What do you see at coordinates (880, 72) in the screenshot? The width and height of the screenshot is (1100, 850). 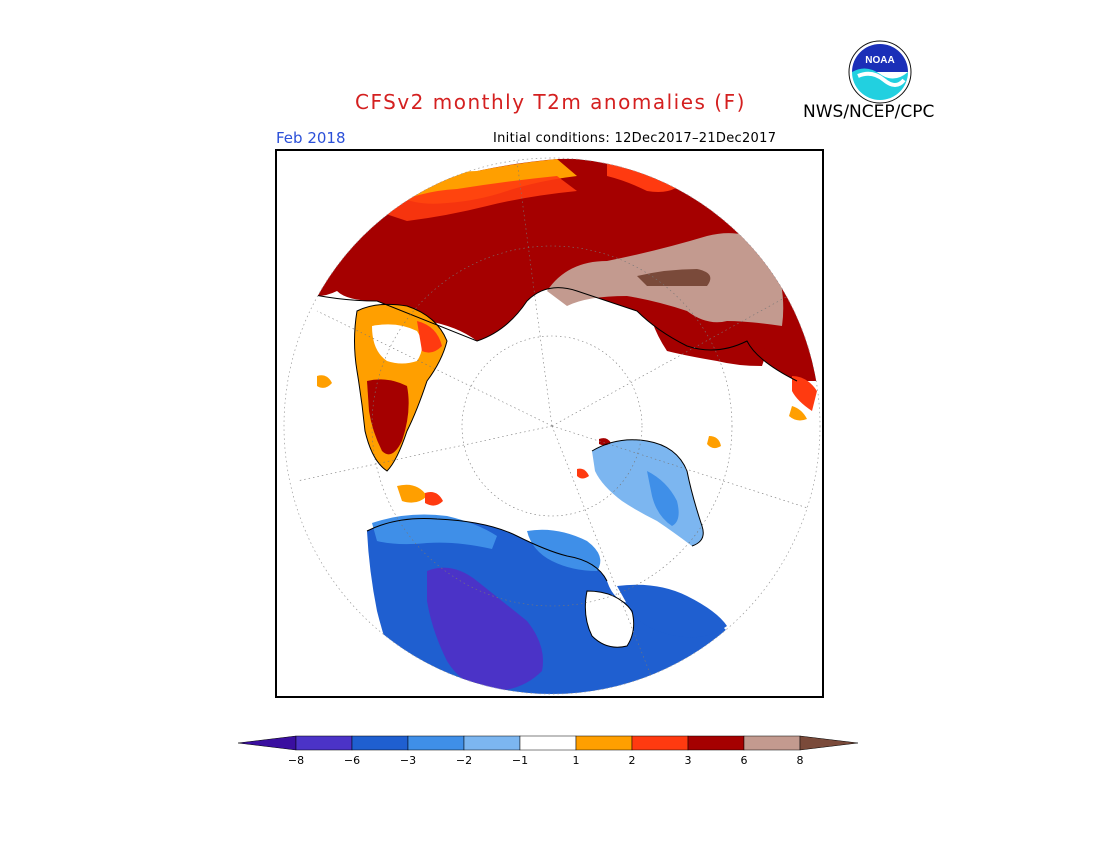 I see `noaa-logo: NOAA` at bounding box center [880, 72].